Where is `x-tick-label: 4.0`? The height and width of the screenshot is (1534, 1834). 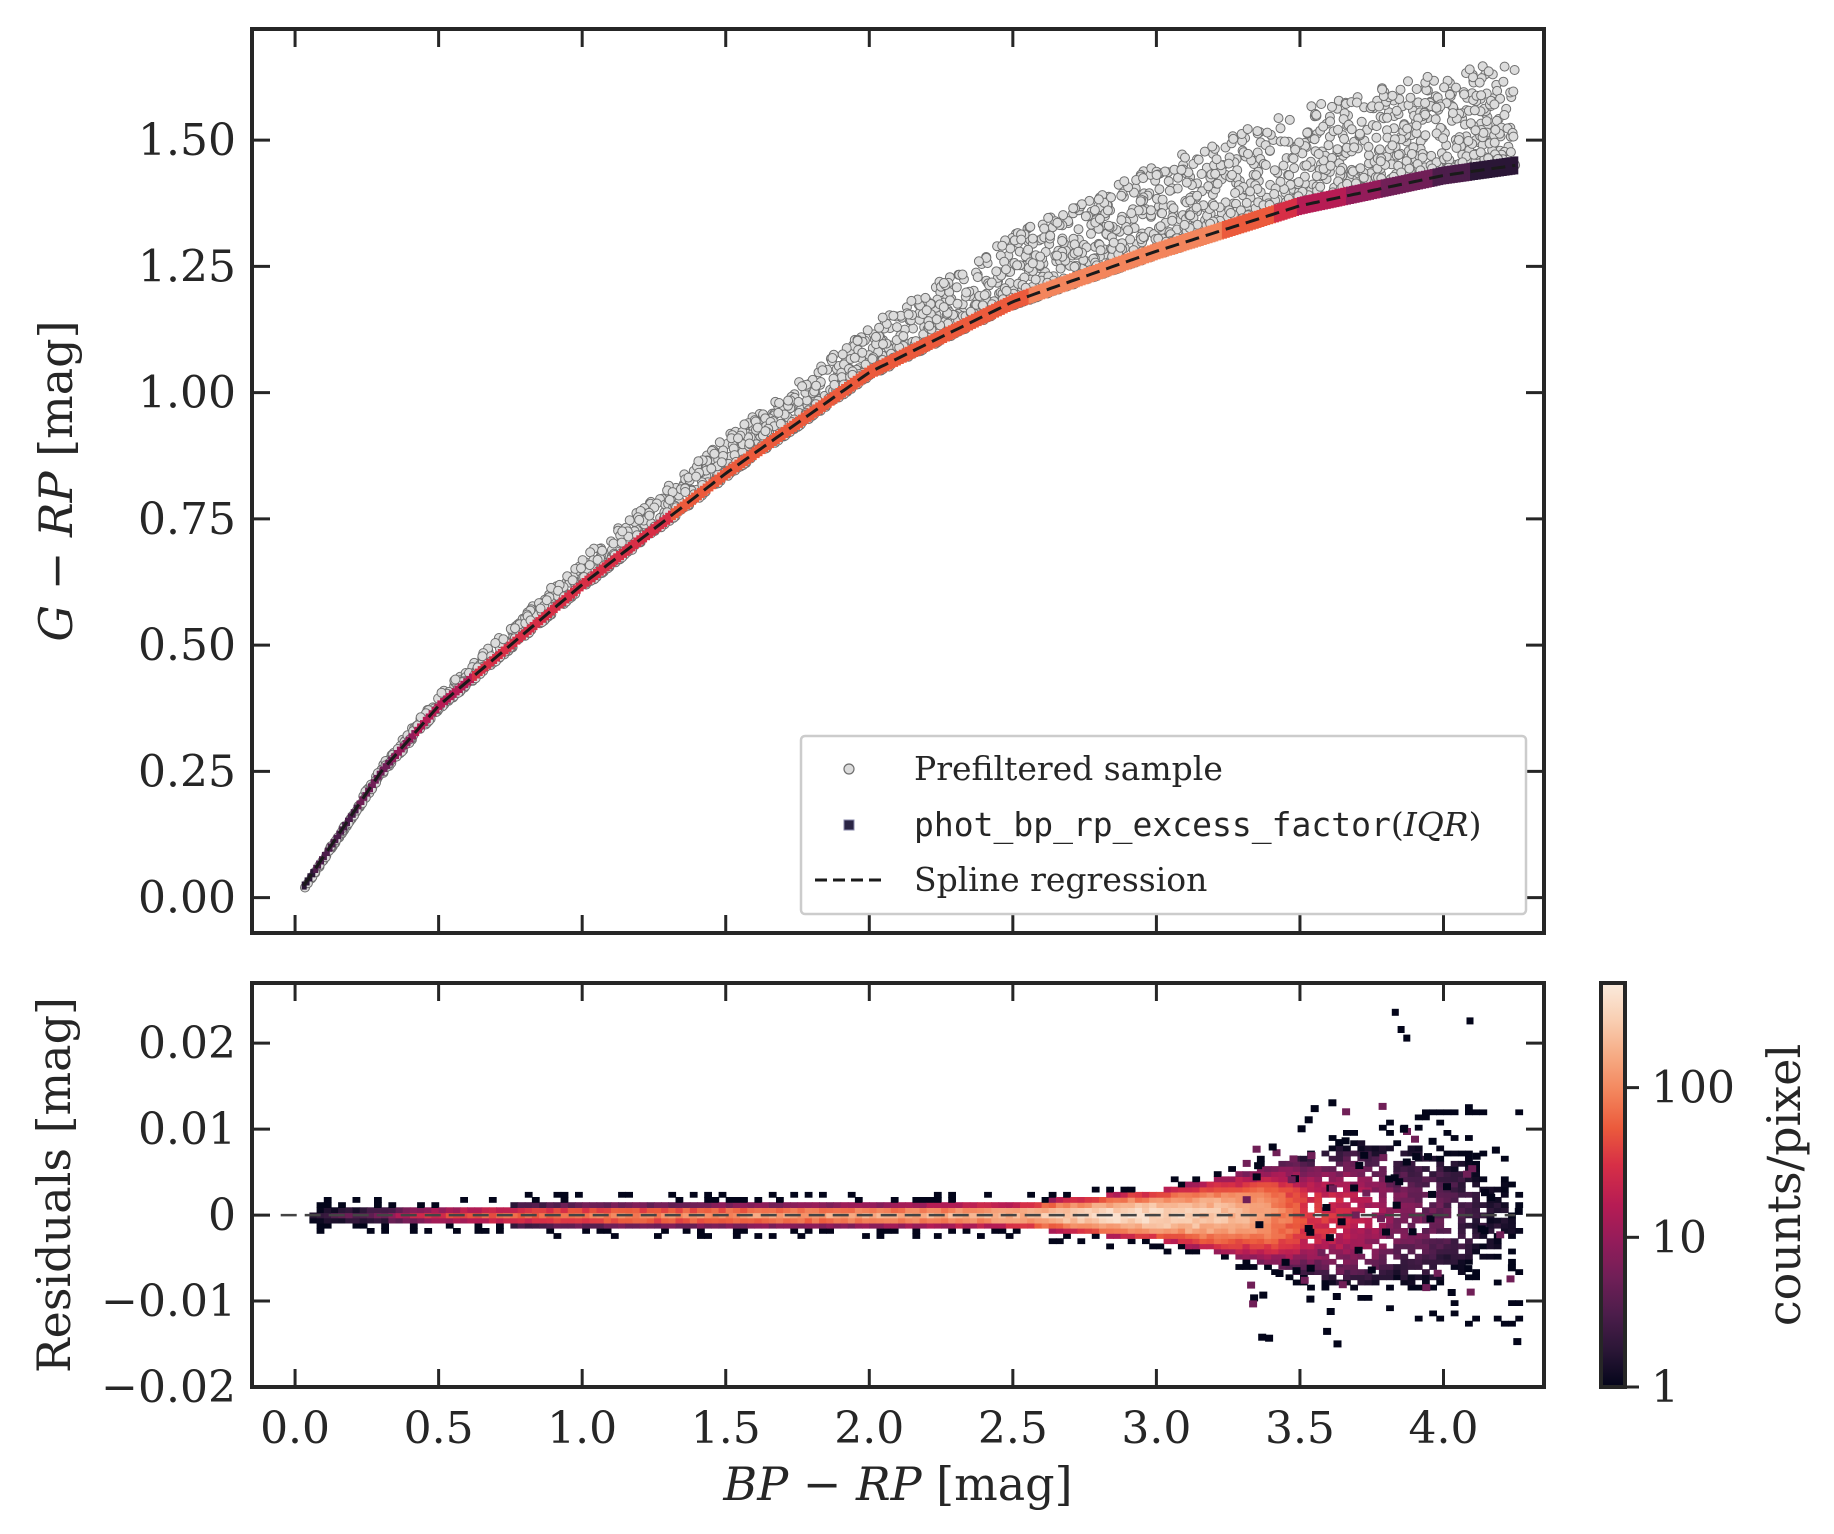
x-tick-label: 4.0 is located at coordinates (1444, 1428).